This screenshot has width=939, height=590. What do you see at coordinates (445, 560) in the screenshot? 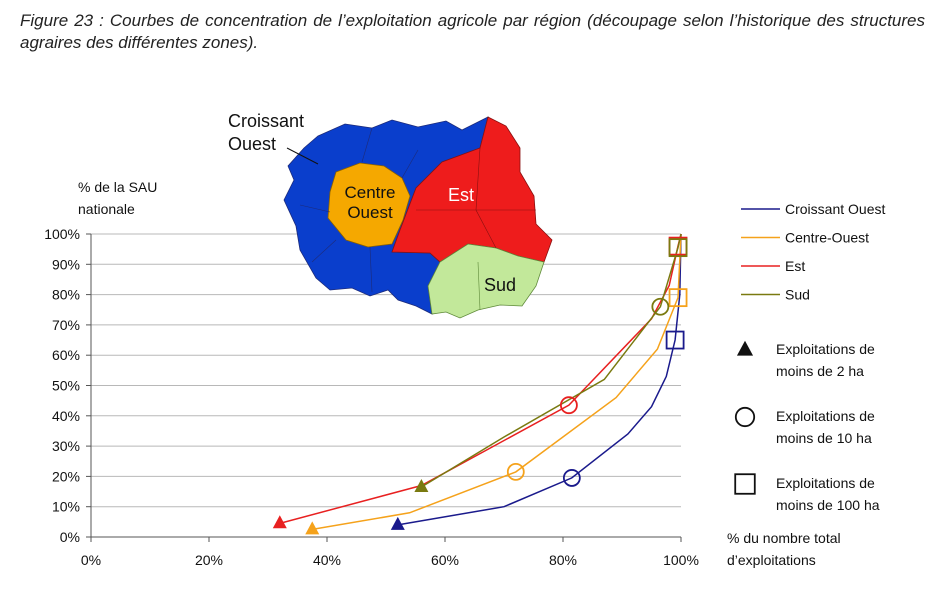
I see `x-tick-label: 60%` at bounding box center [445, 560].